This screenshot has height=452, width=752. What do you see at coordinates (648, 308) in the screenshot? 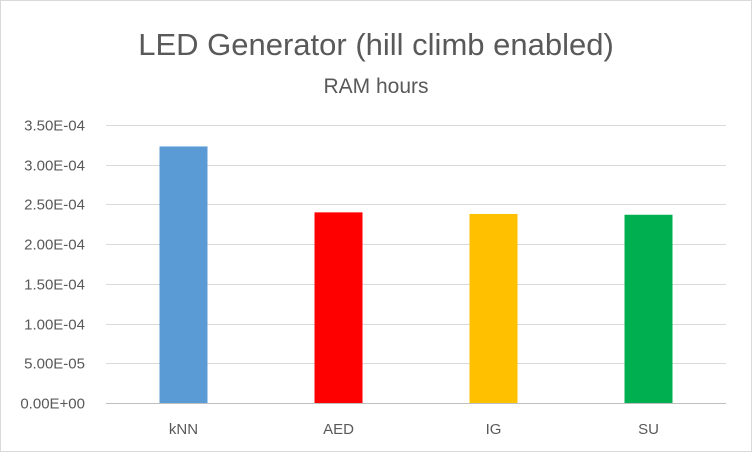
I see `bar-su` at bounding box center [648, 308].